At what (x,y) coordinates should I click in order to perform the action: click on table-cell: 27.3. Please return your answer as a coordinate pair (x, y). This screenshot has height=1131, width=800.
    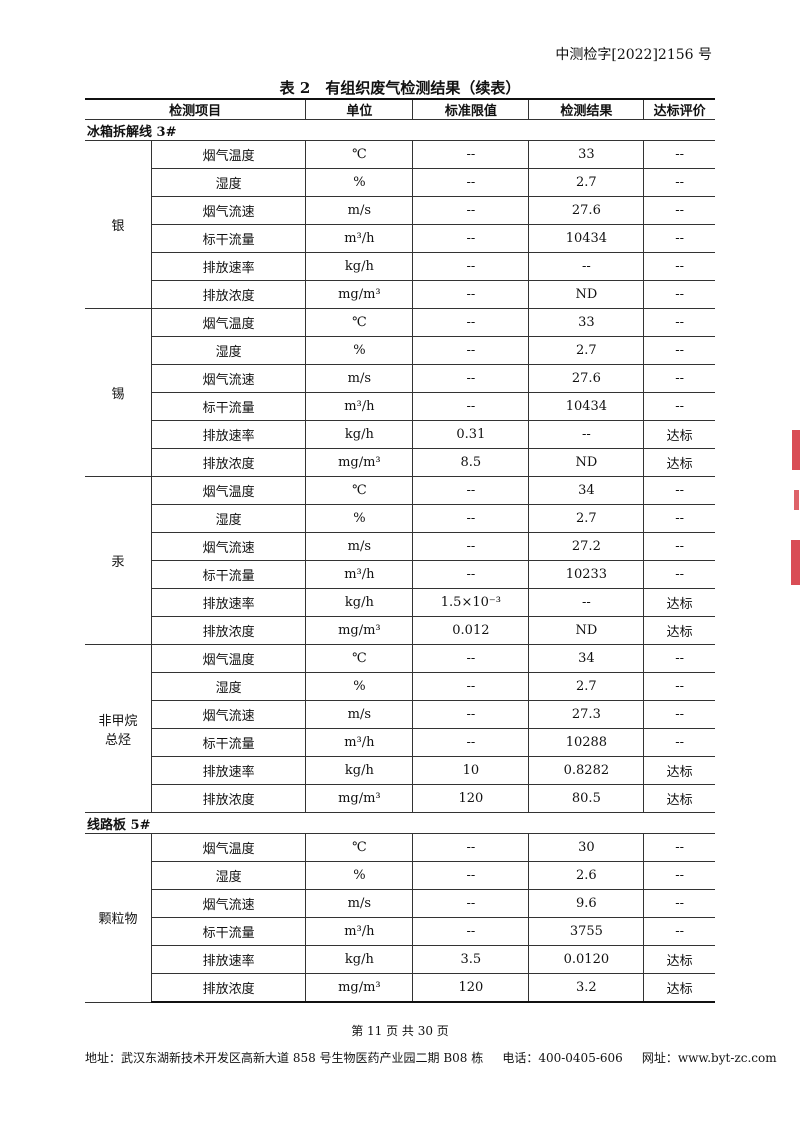
    Looking at the image, I should click on (586, 714).